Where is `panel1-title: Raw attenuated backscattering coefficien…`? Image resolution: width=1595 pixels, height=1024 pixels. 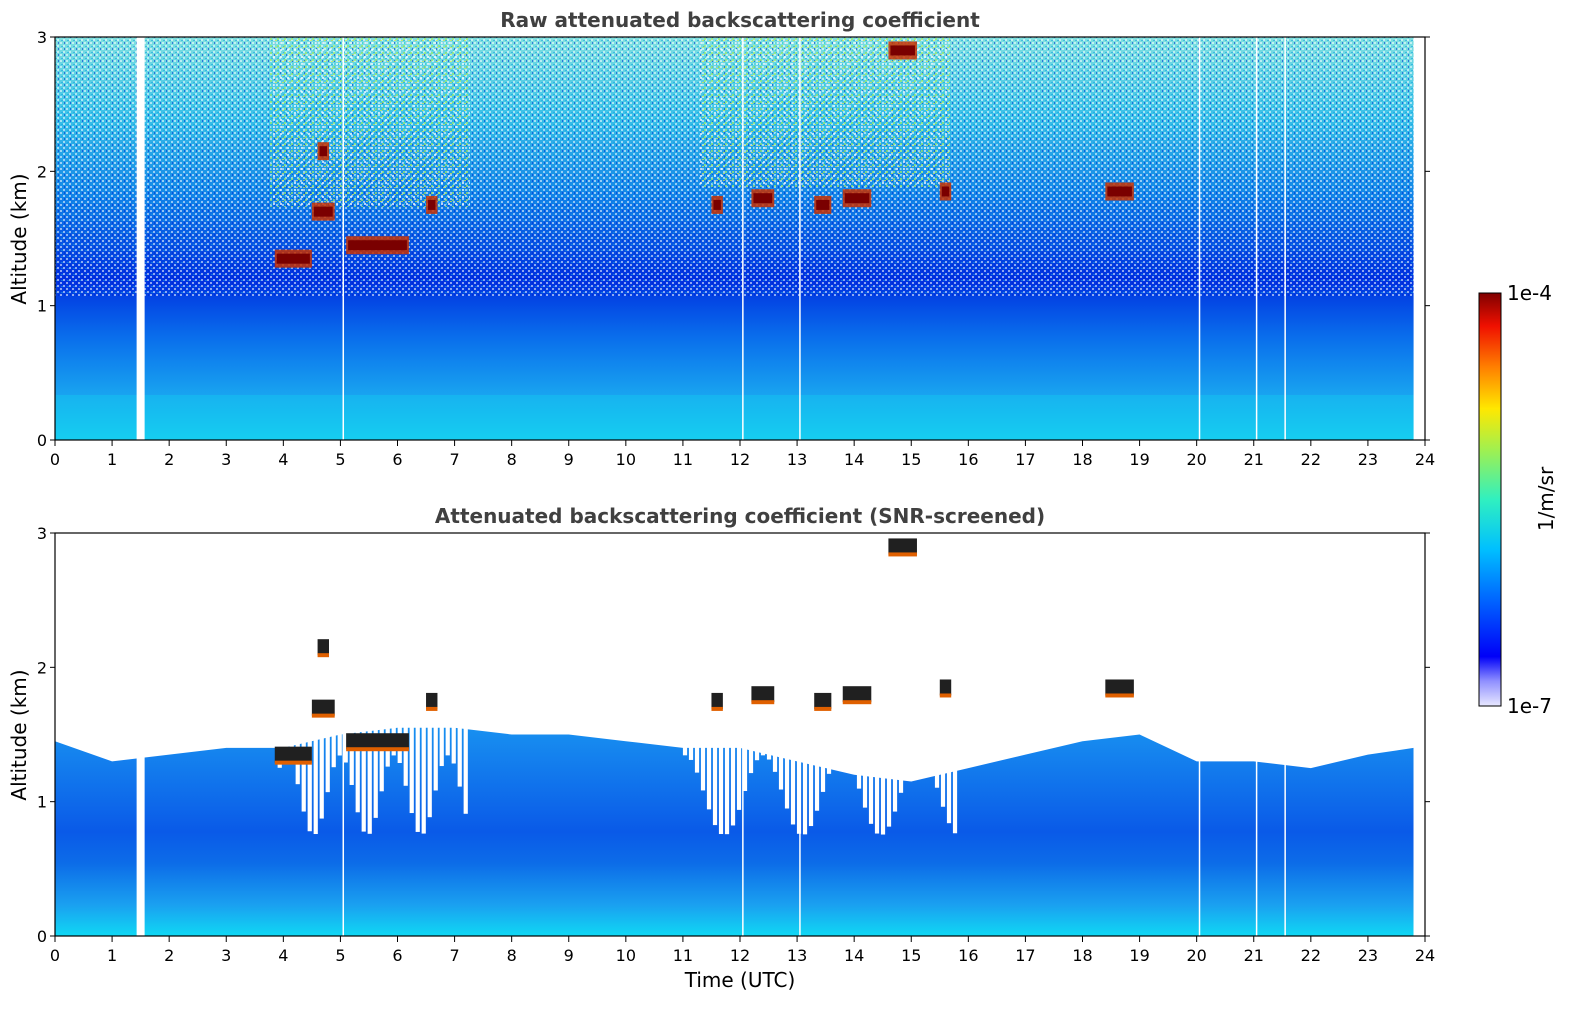 panel1-title: Raw attenuated backscattering coefficien… is located at coordinates (740, 20).